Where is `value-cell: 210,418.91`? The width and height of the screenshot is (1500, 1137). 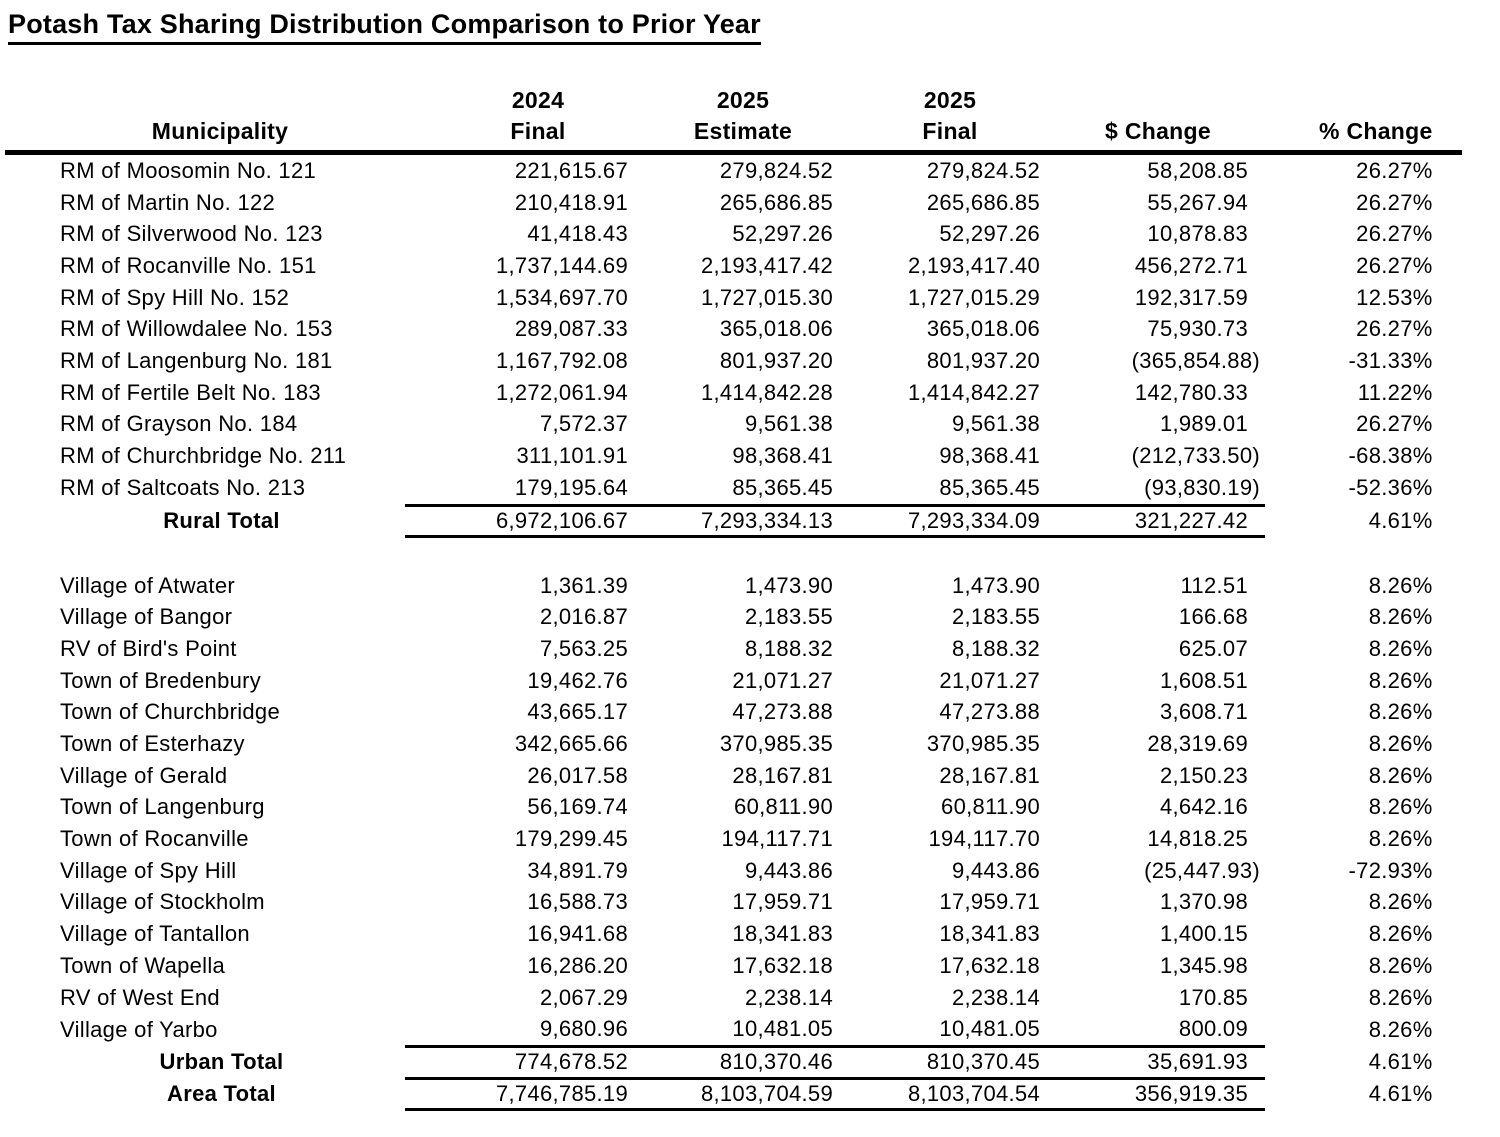 value-cell: 210,418.91 is located at coordinates (571, 202).